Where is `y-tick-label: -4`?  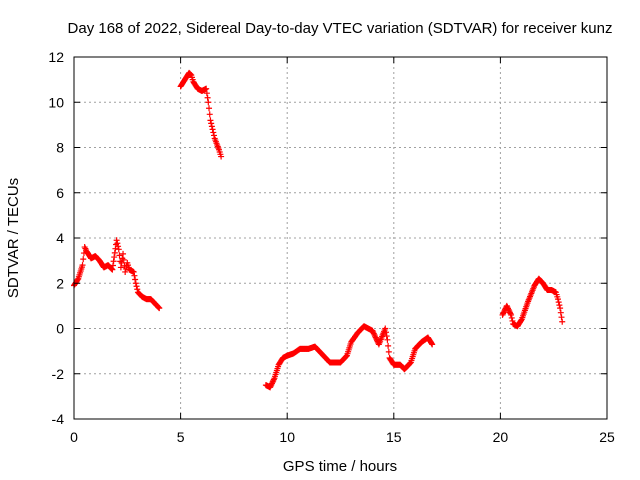 y-tick-label: -4 is located at coordinates (58, 419).